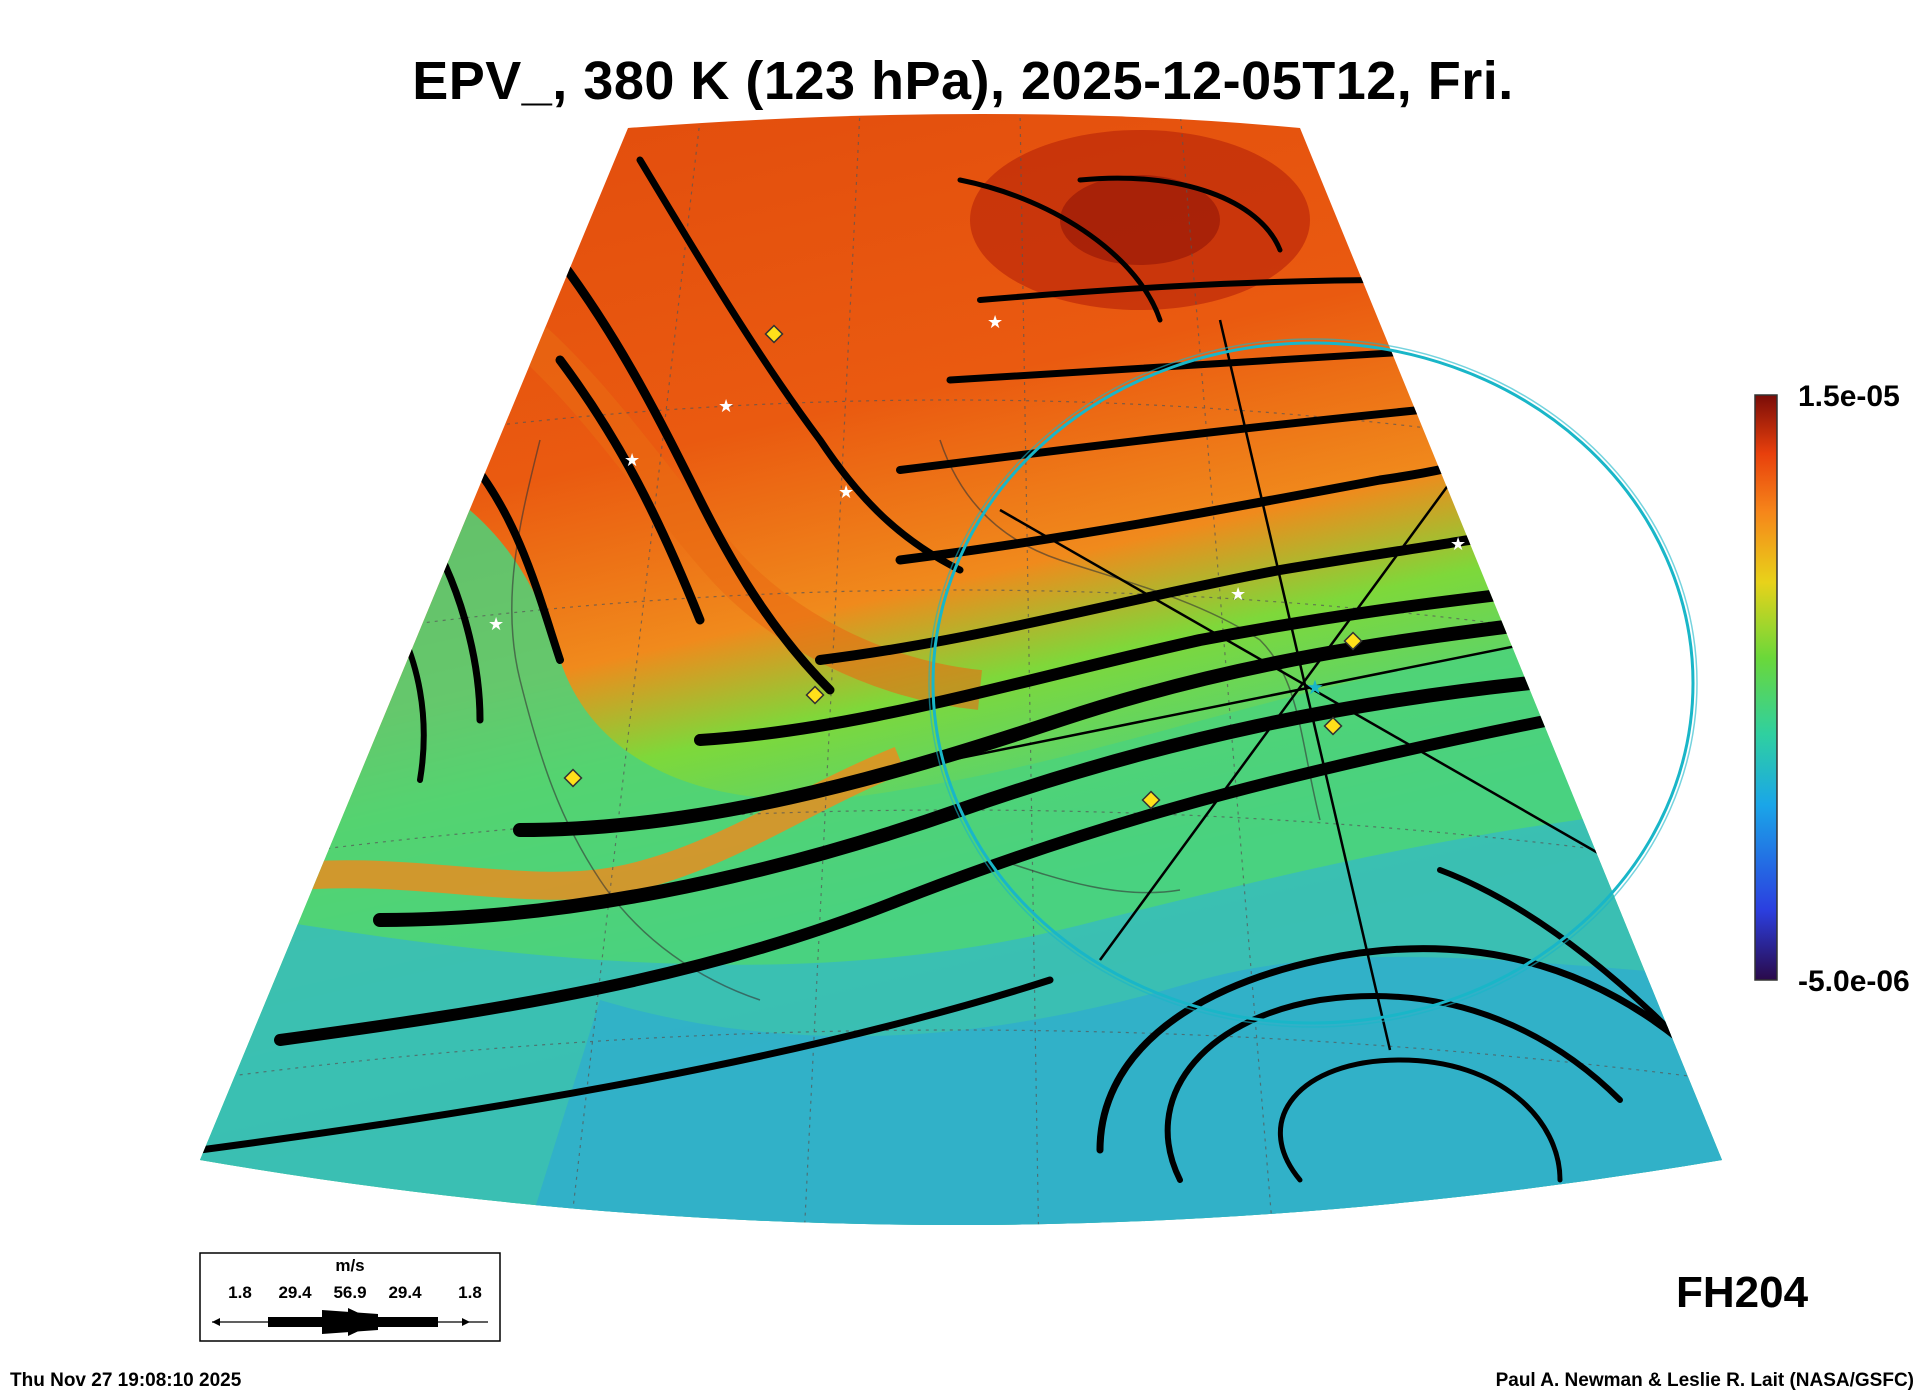 Image resolution: width=1926 pixels, height=1394 pixels. I want to click on wind-key-value-5: 1.8, so click(470, 1292).